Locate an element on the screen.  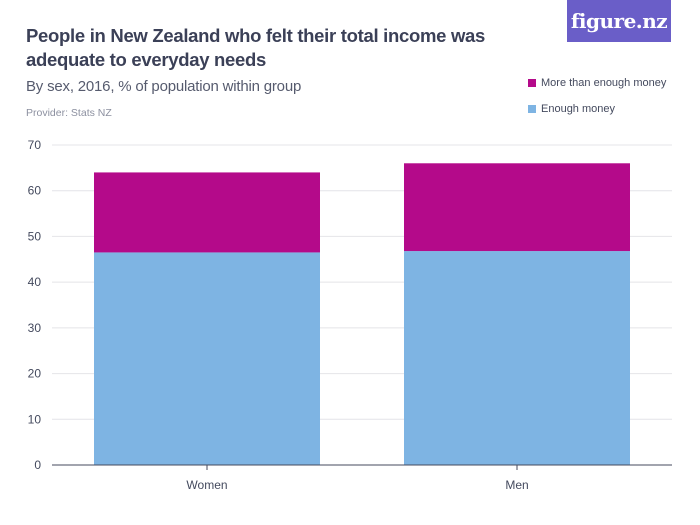
y-tick-label-60: 60 is located at coordinates (35, 191).